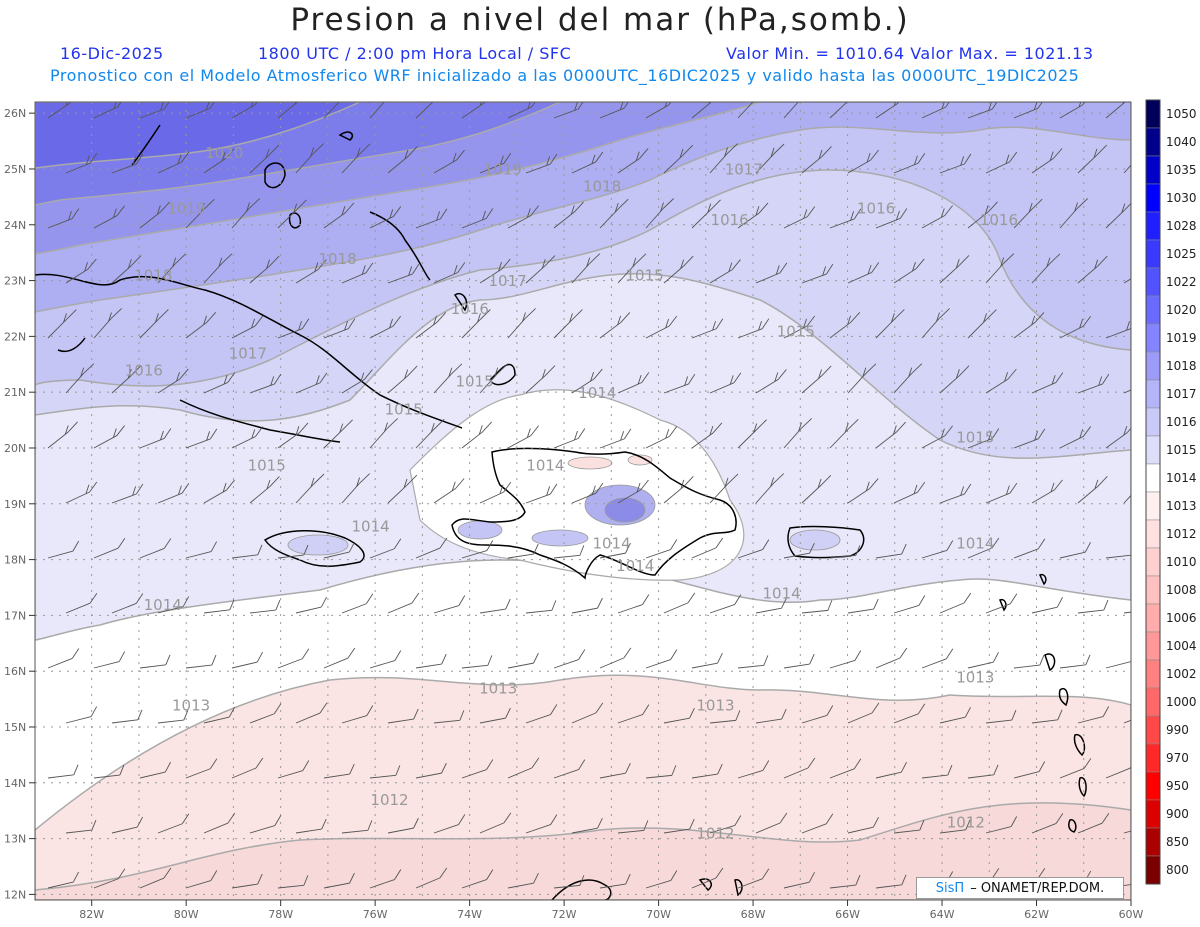 The height and width of the screenshot is (927, 1200). I want to click on colorbar-label: 990, so click(1177, 730).